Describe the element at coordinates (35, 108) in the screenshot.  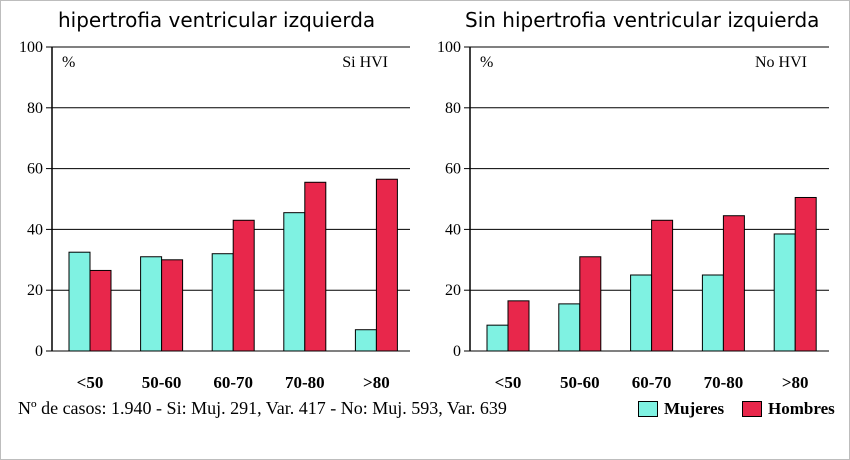
I see `y-tick-label-left: 80` at that location.